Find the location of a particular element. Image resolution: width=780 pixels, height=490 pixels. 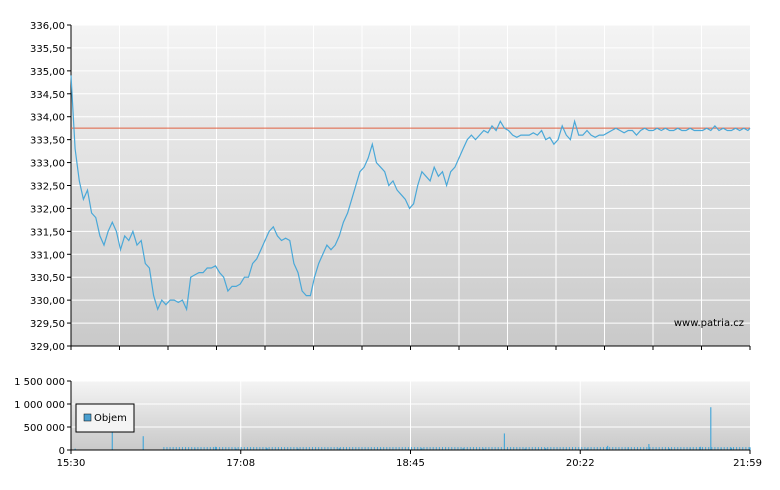

price-x-ticks is located at coordinates (410, 348).